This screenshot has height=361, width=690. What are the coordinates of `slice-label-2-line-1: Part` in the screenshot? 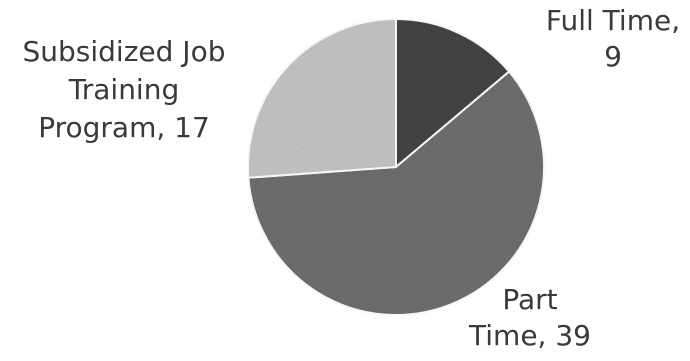 It's located at (529, 299).